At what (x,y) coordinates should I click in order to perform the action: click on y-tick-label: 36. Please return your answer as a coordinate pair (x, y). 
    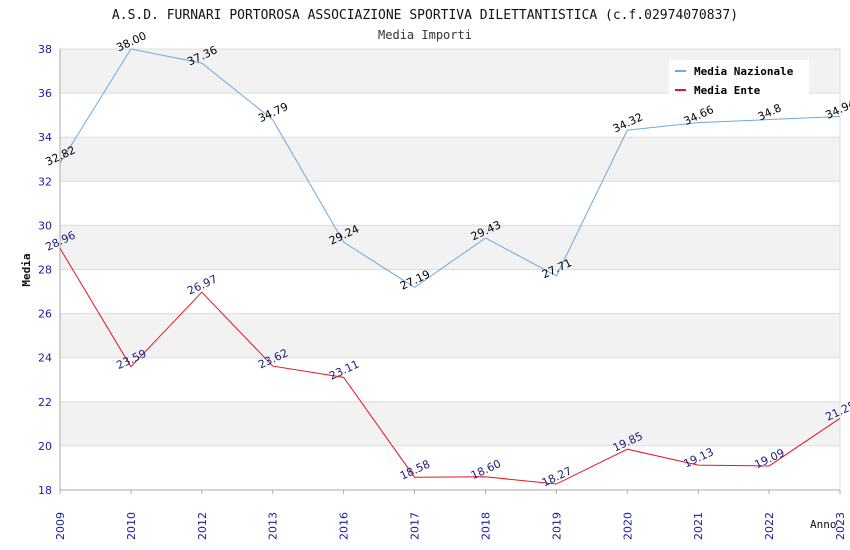
    Looking at the image, I should click on (45, 93).